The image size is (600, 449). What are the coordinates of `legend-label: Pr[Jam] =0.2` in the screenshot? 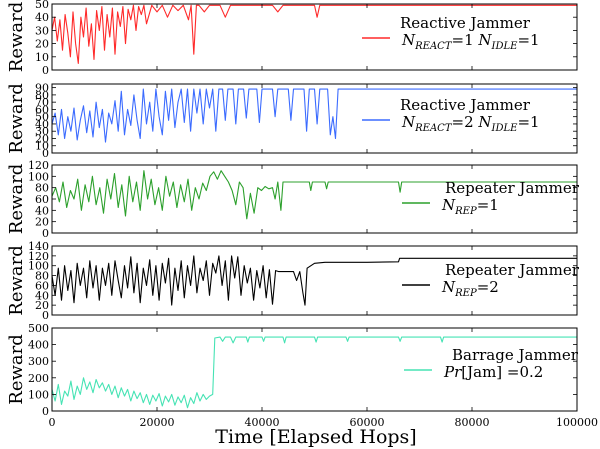 It's located at (493, 372).